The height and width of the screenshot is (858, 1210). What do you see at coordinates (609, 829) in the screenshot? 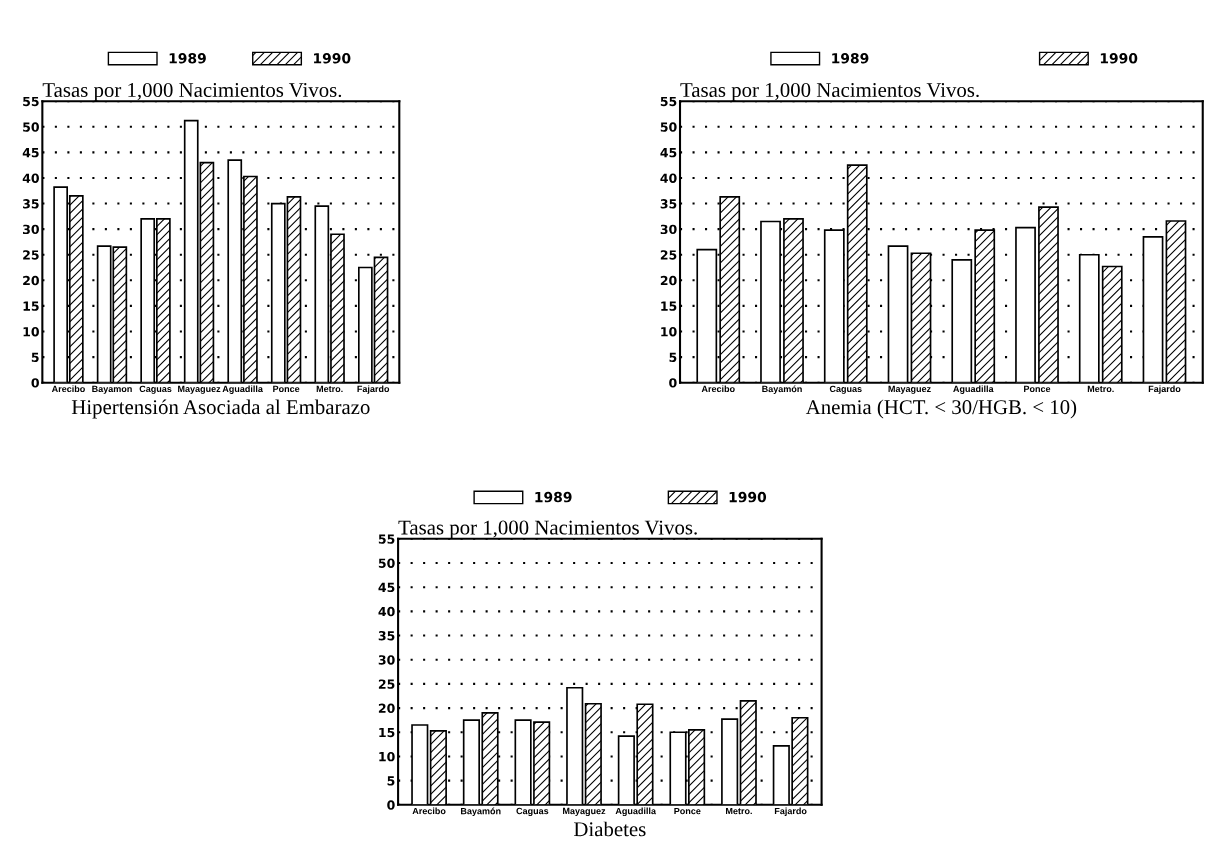
I see `x-axis-title: Diabetes` at bounding box center [609, 829].